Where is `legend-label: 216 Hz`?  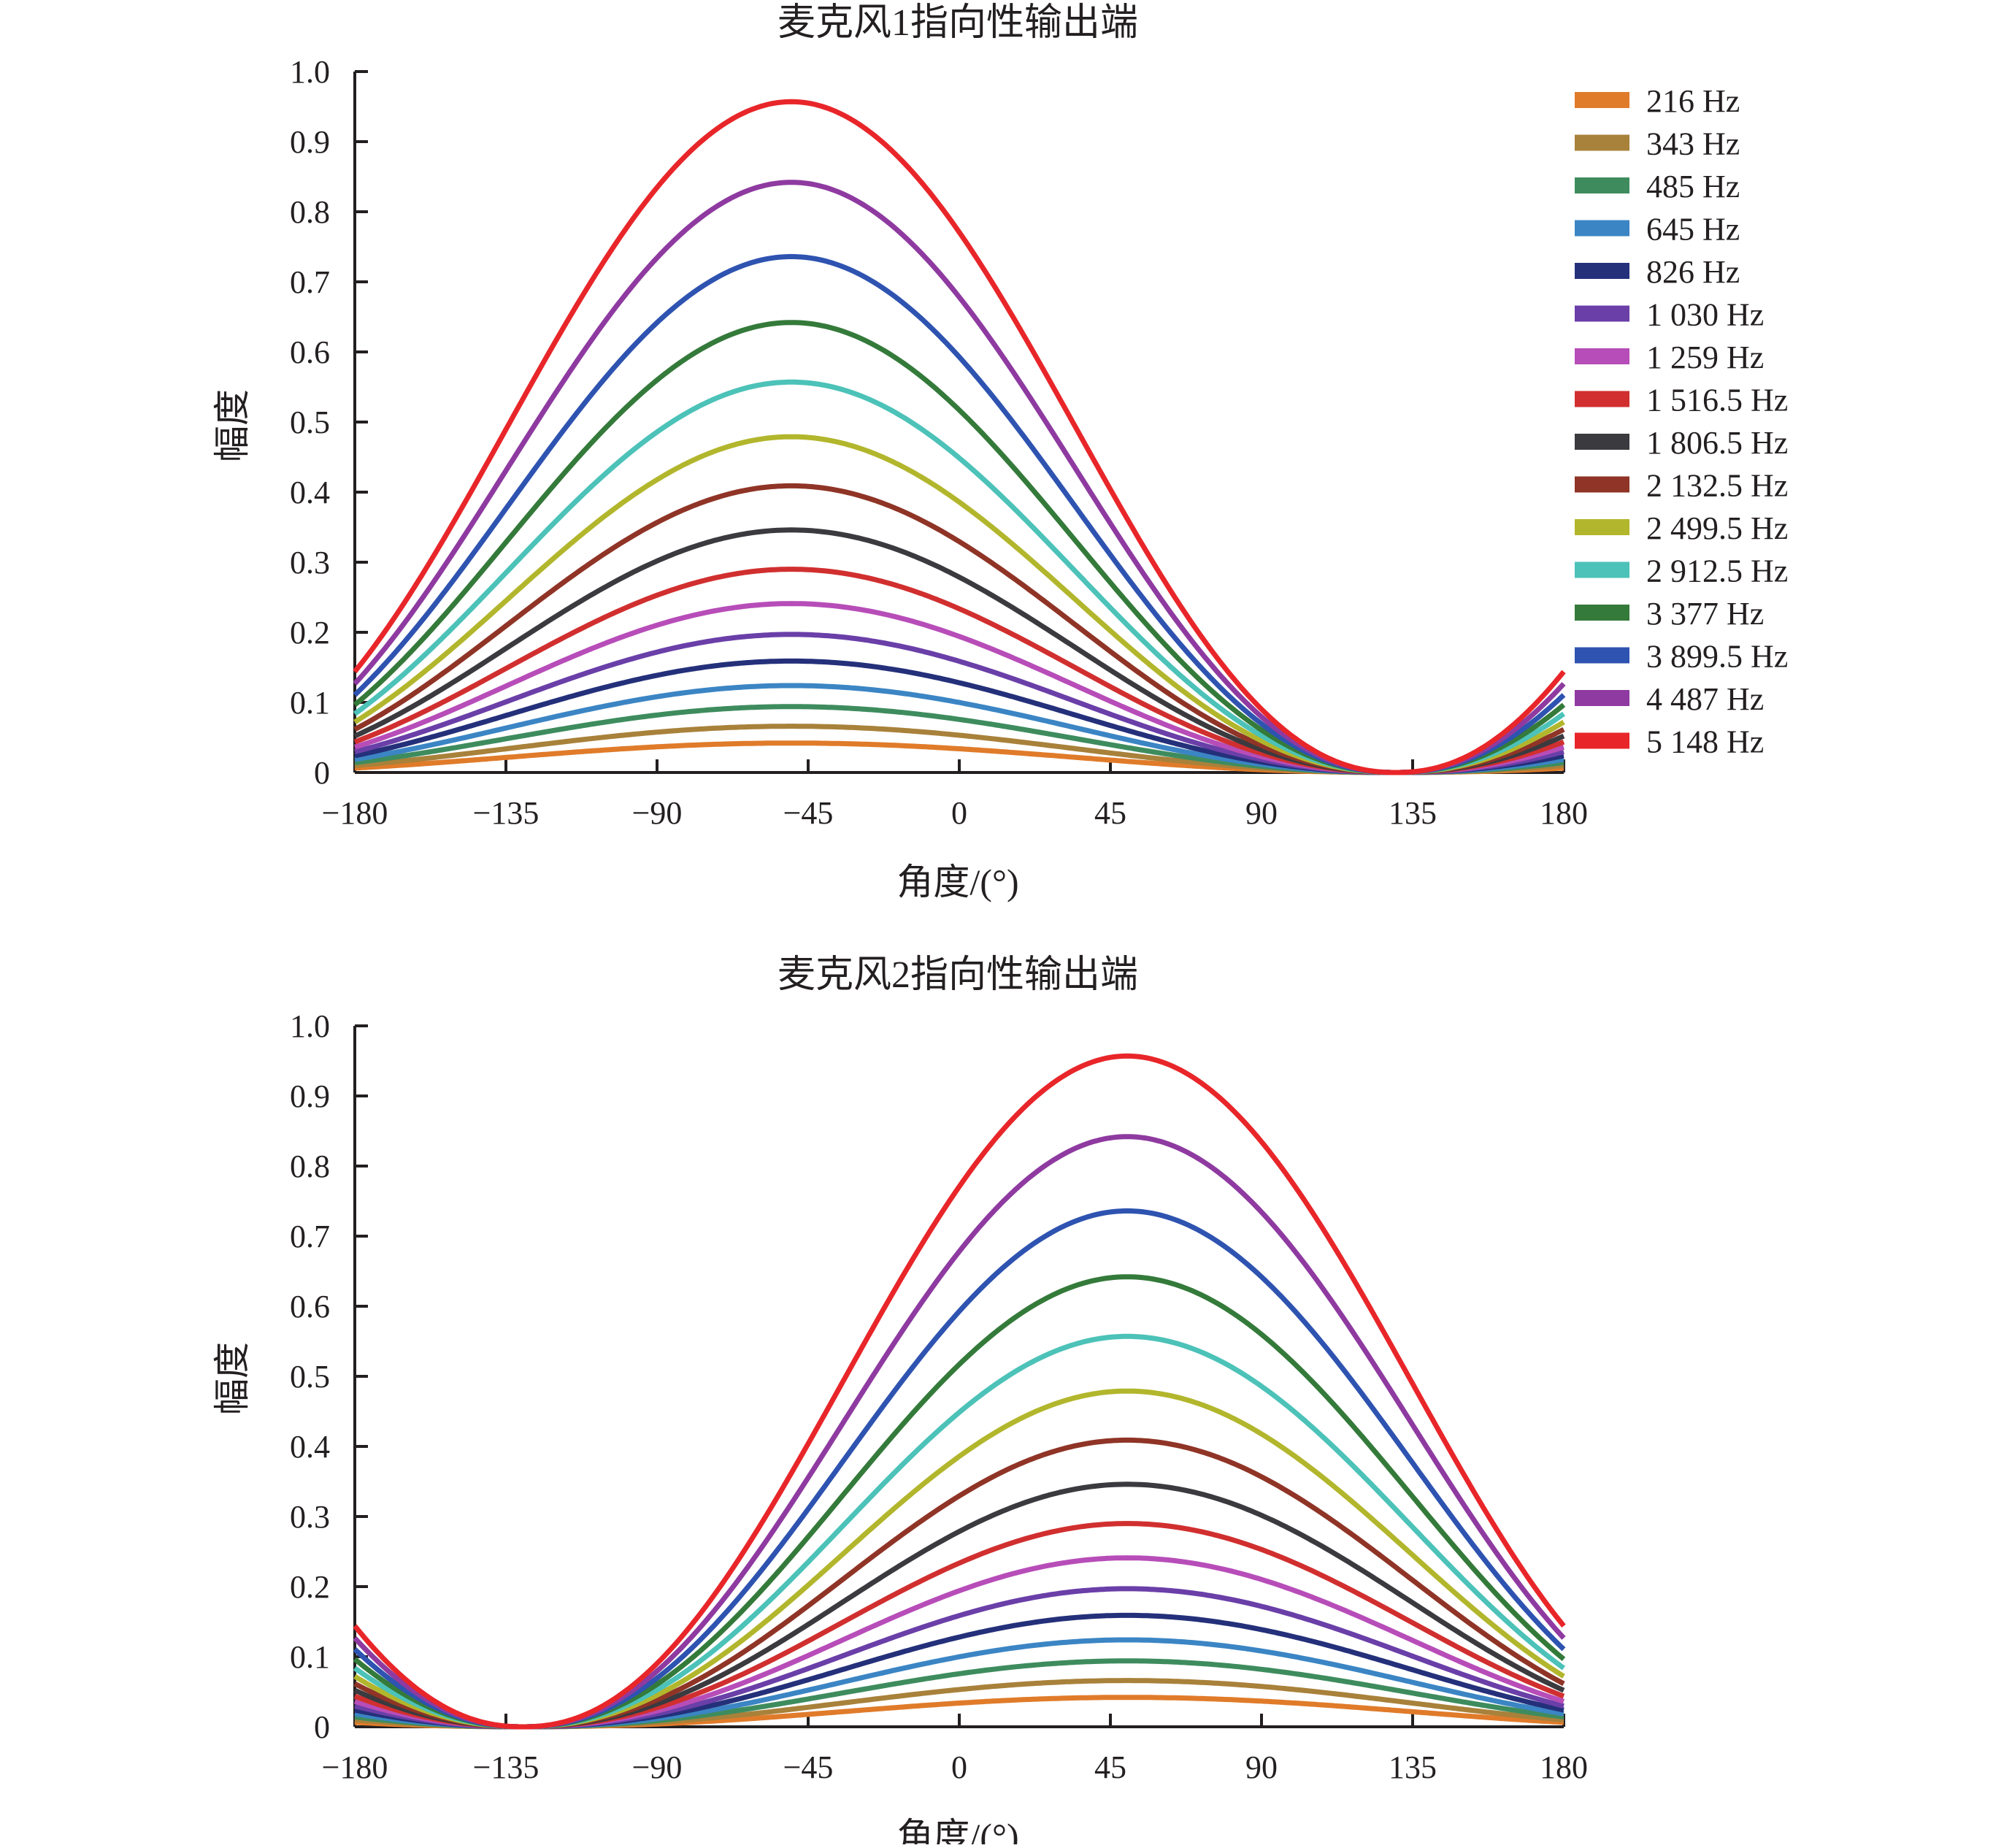
legend-label: 216 Hz is located at coordinates (1693, 101).